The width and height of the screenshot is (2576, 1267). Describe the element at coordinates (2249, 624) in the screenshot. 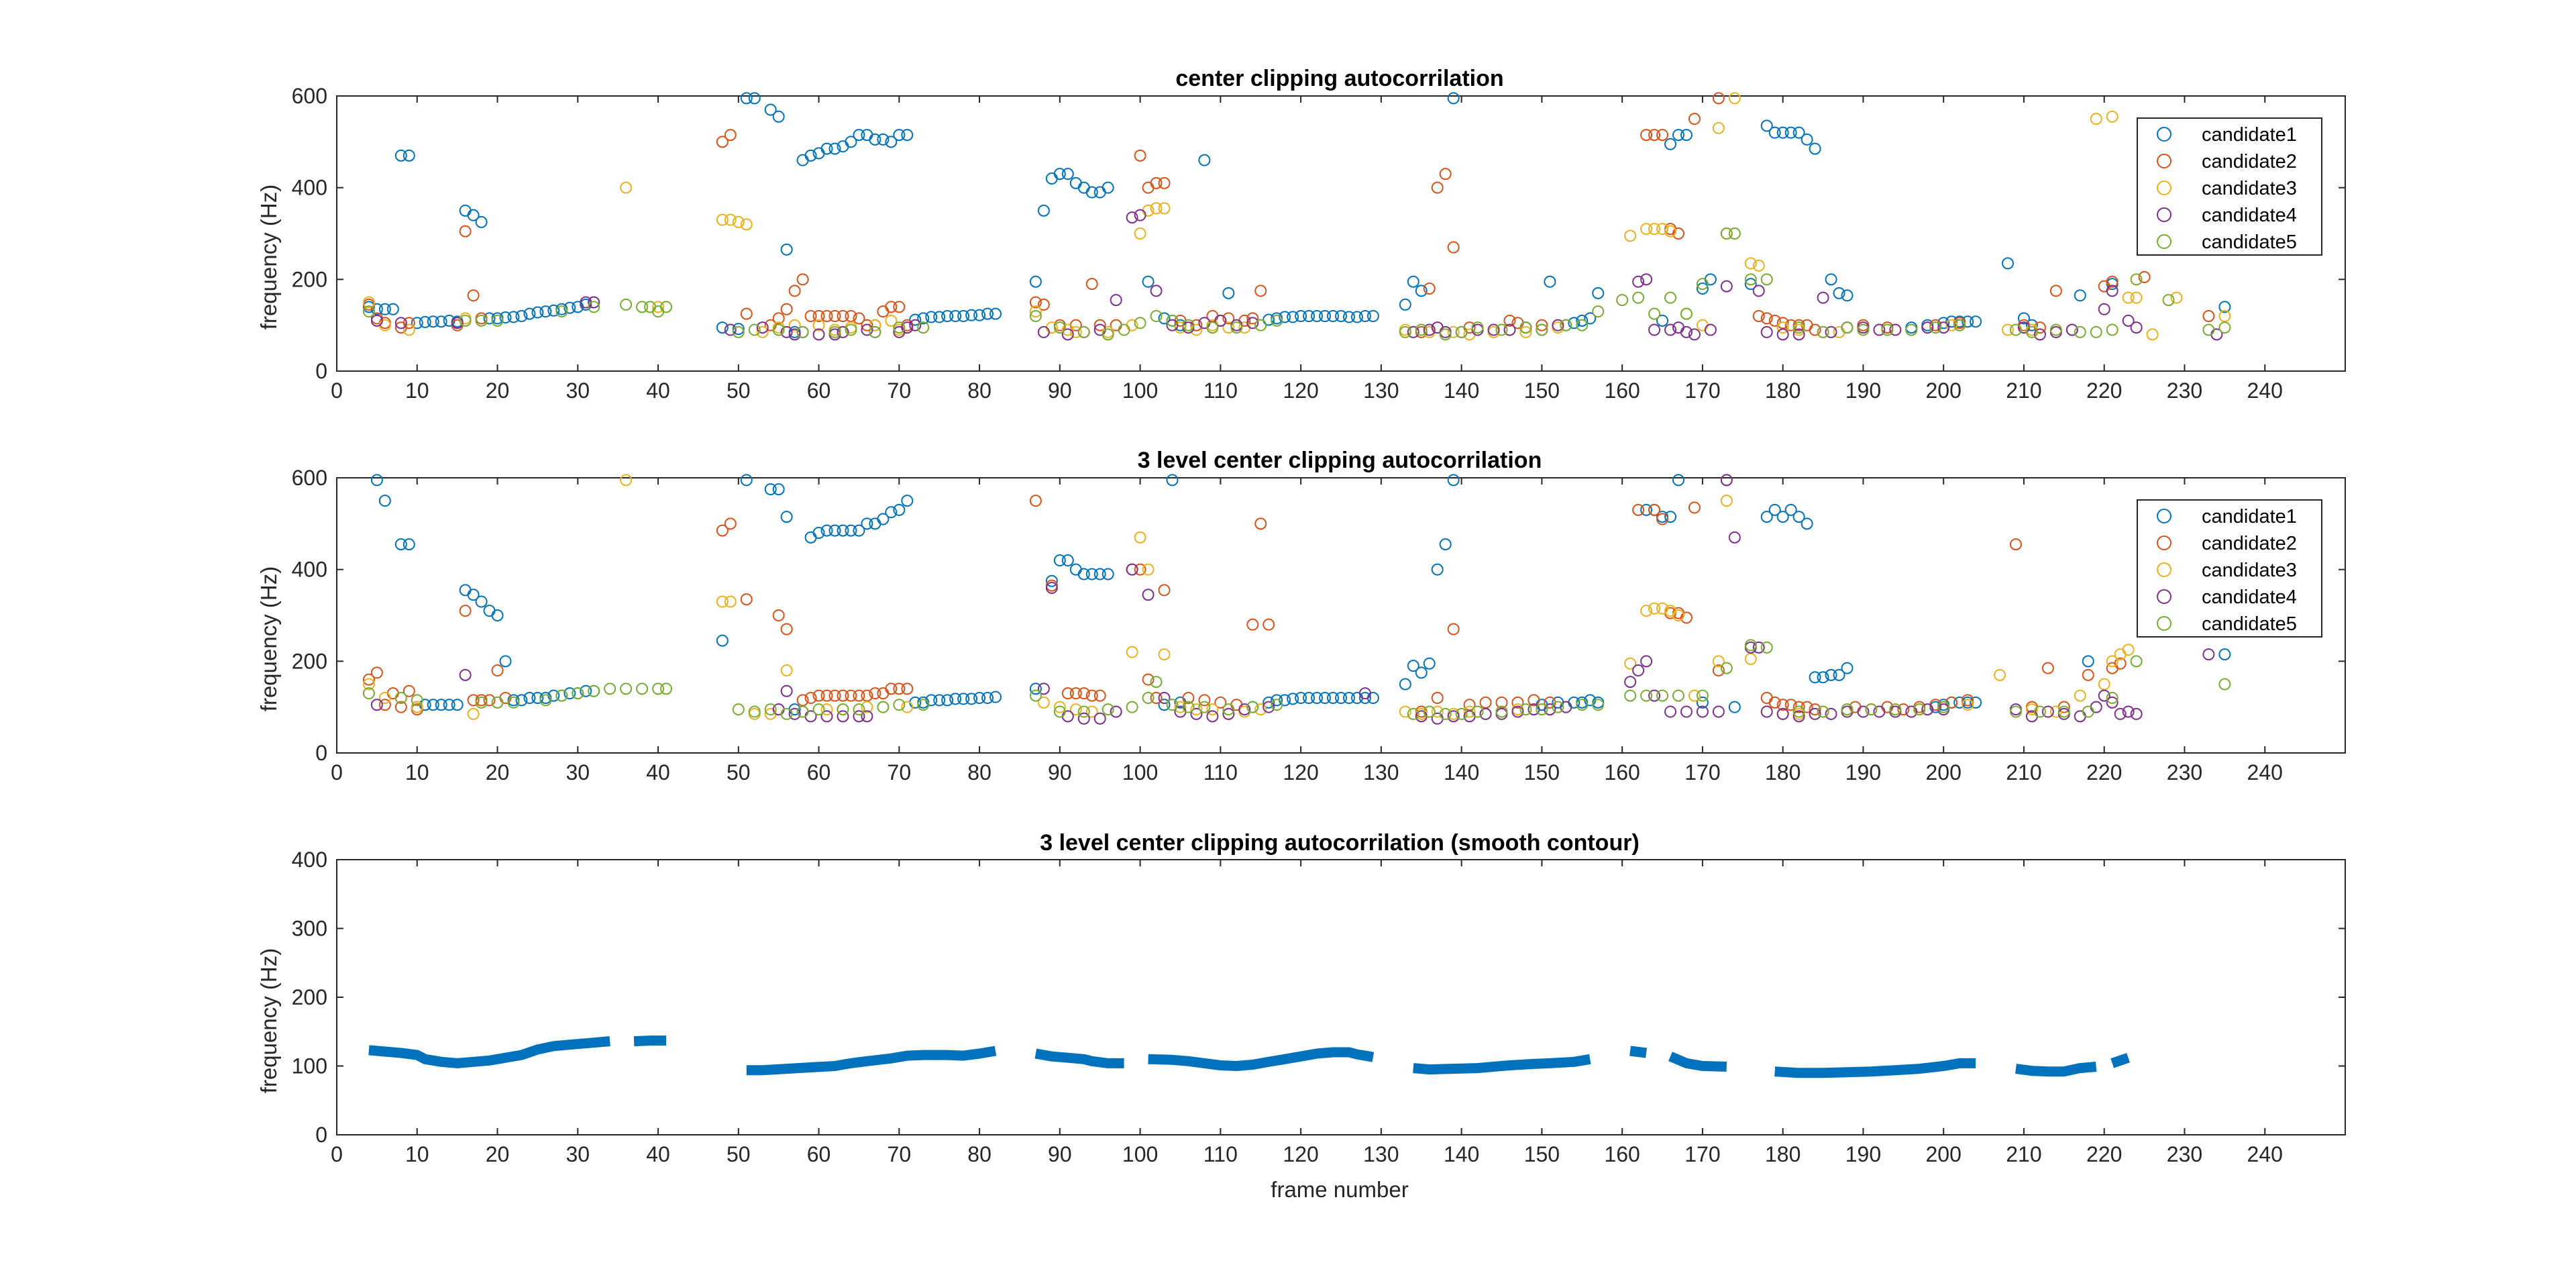

I see `legend-label-candidate5: candidate5` at that location.